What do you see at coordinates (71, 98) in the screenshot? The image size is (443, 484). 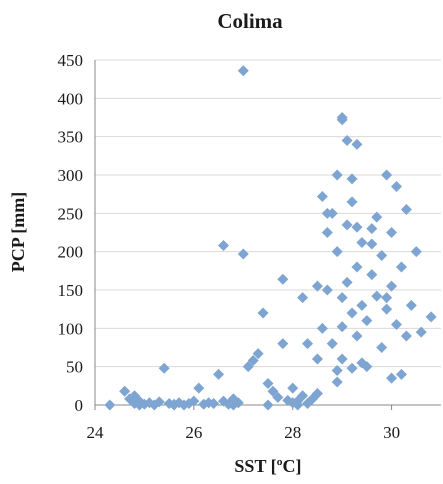 I see `y-tick-label: 400` at bounding box center [71, 98].